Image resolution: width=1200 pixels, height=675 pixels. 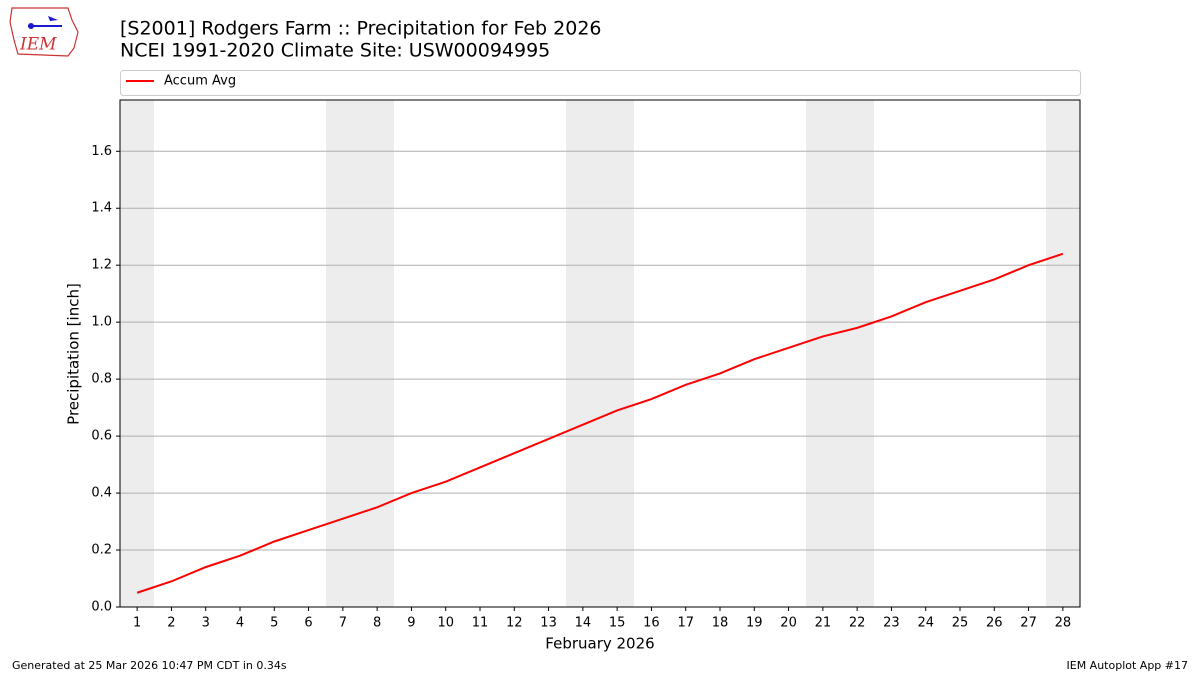 What do you see at coordinates (240, 623) in the screenshot?
I see `x-tick-label: 4` at bounding box center [240, 623].